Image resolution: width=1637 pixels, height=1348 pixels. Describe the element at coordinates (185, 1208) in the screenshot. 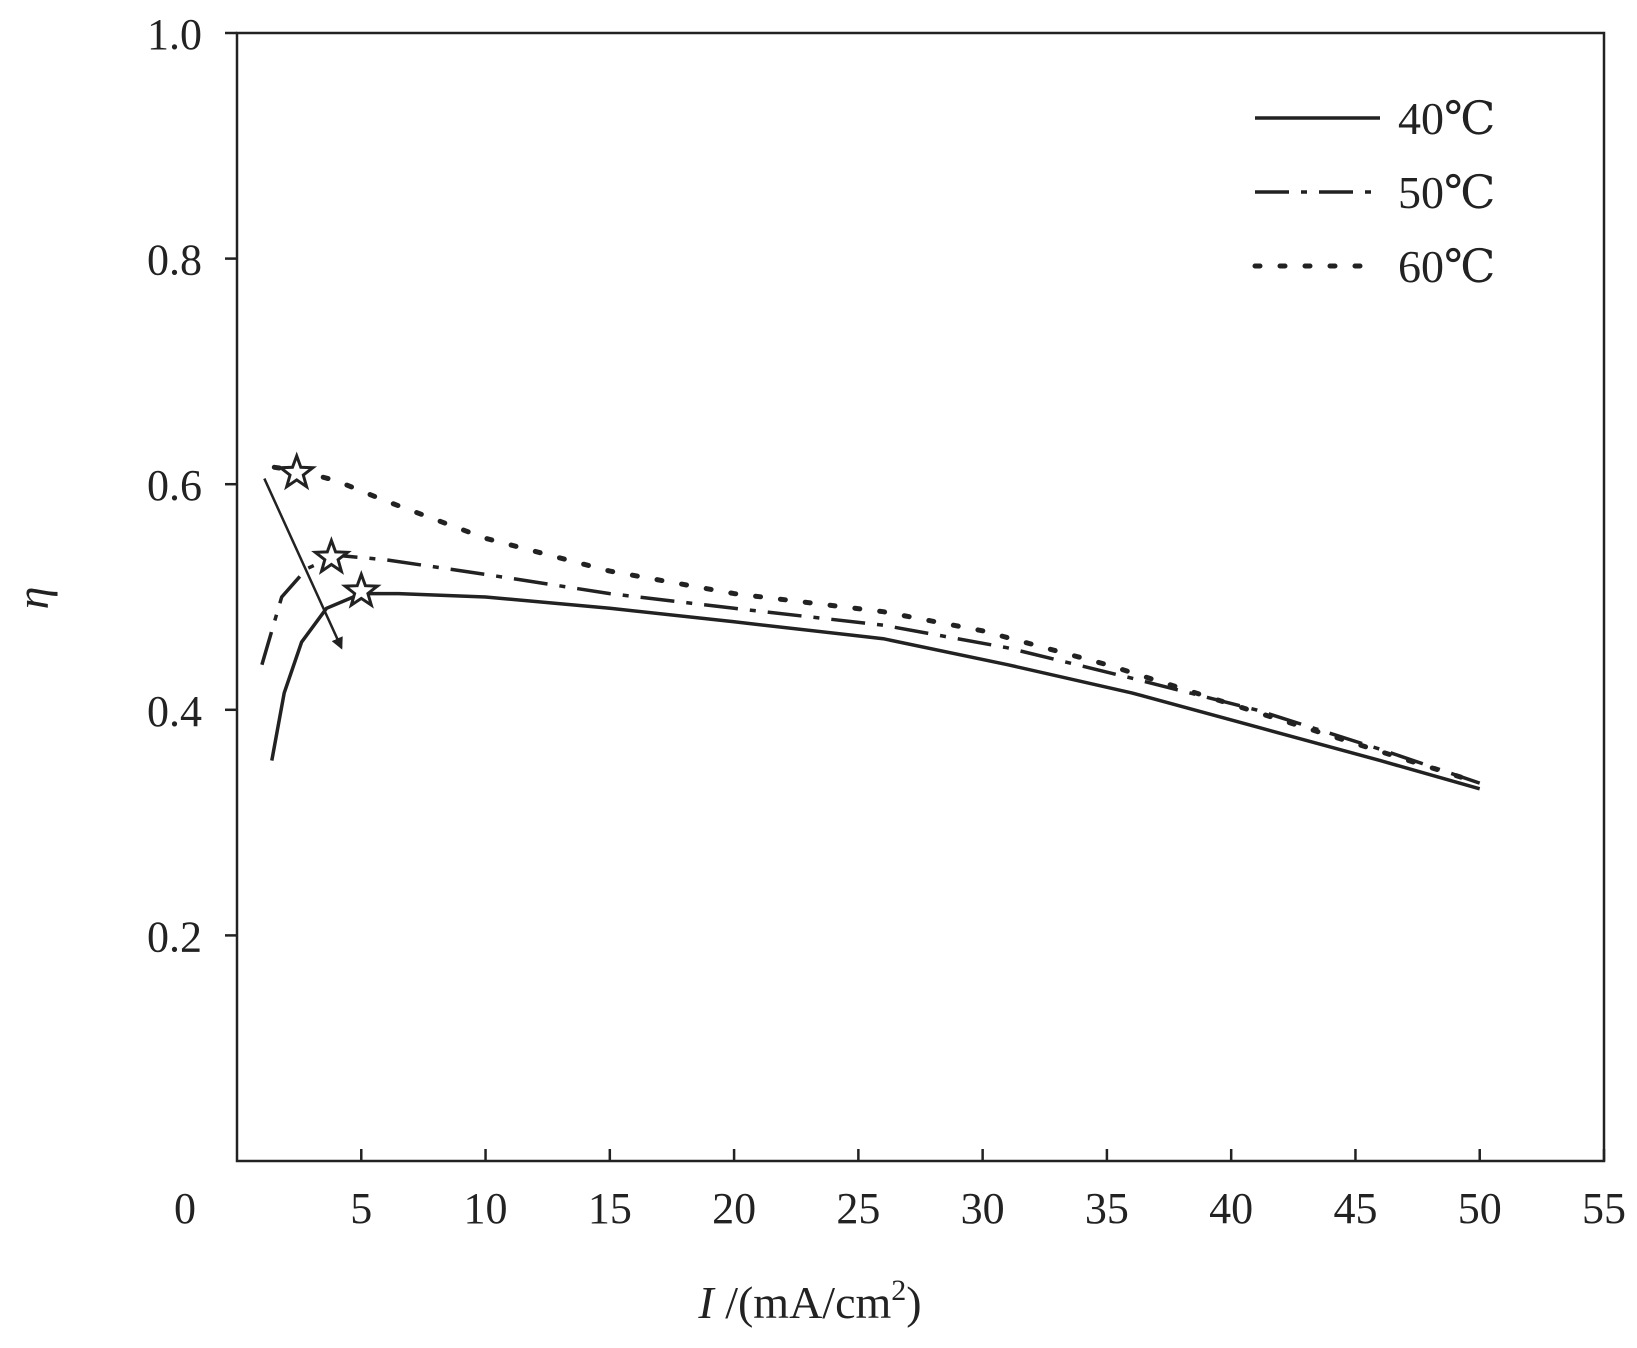

I see `origin-label: 0` at that location.